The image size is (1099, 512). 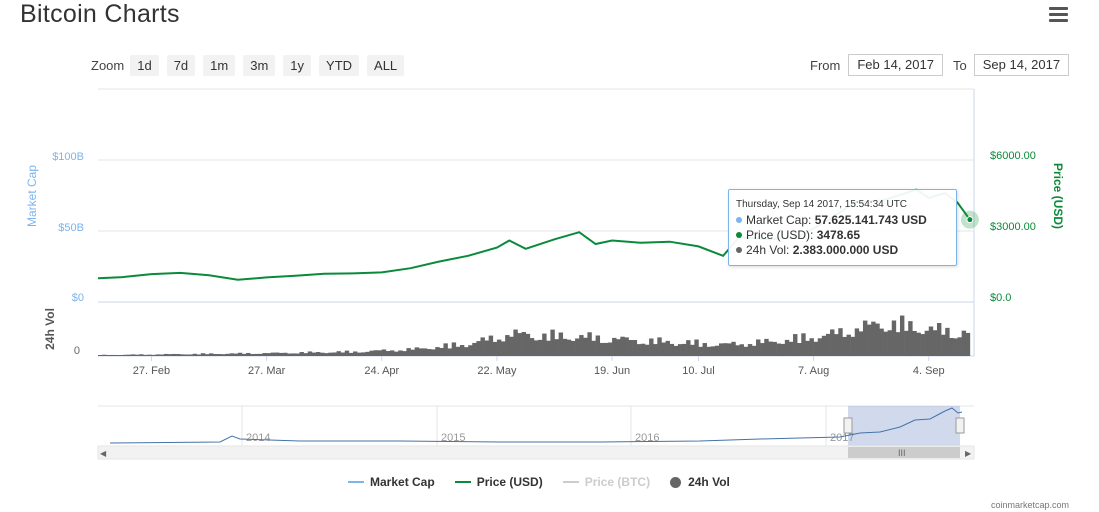 What do you see at coordinates (606, 482) in the screenshot?
I see `legend-item-price-btc: Price (BTC)` at bounding box center [606, 482].